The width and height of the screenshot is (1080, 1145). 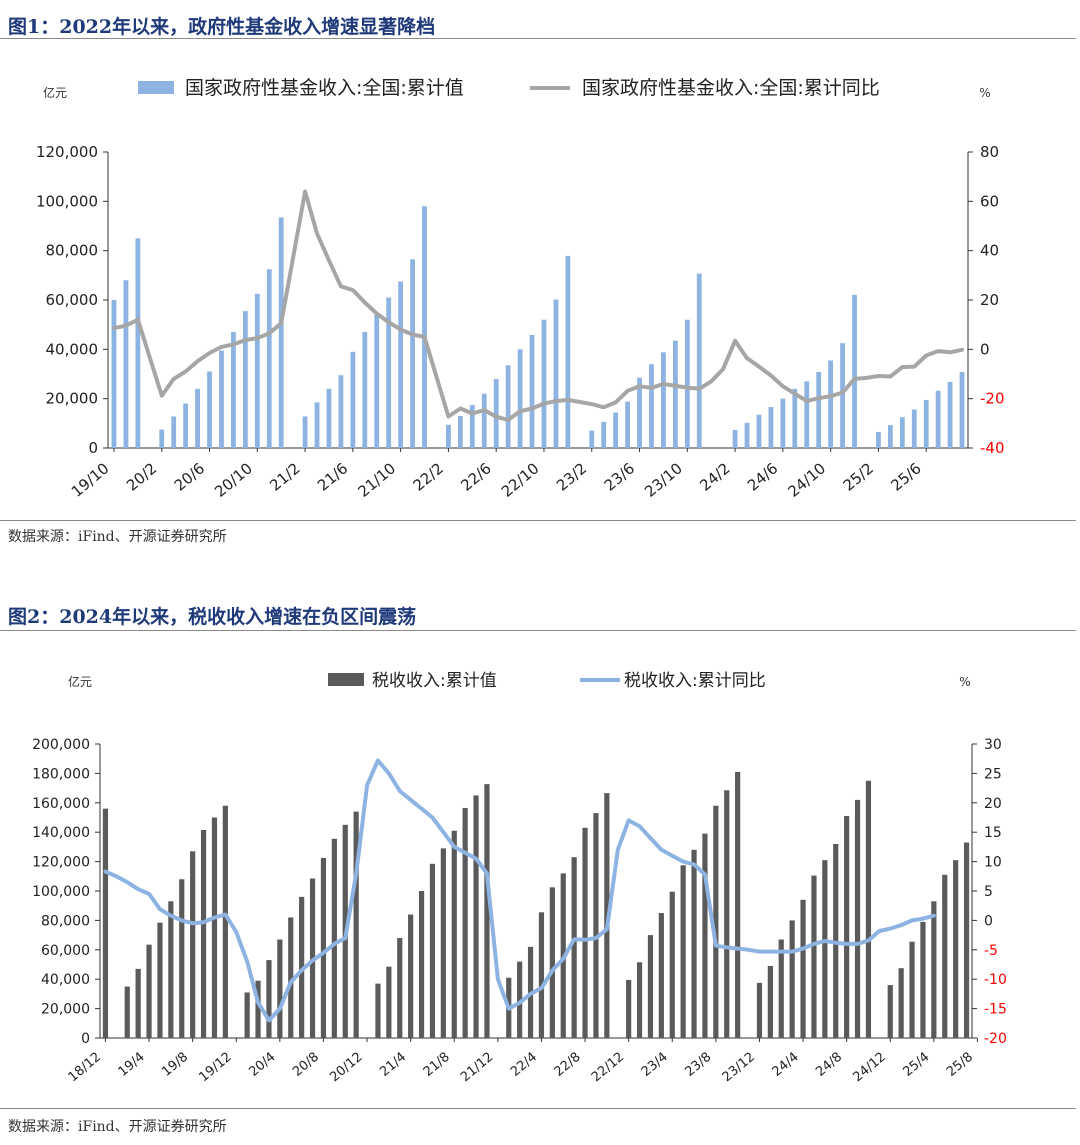 I want to click on legend-line-label: 国家政府性基金收入:全国:累计同比, so click(x=731, y=88).